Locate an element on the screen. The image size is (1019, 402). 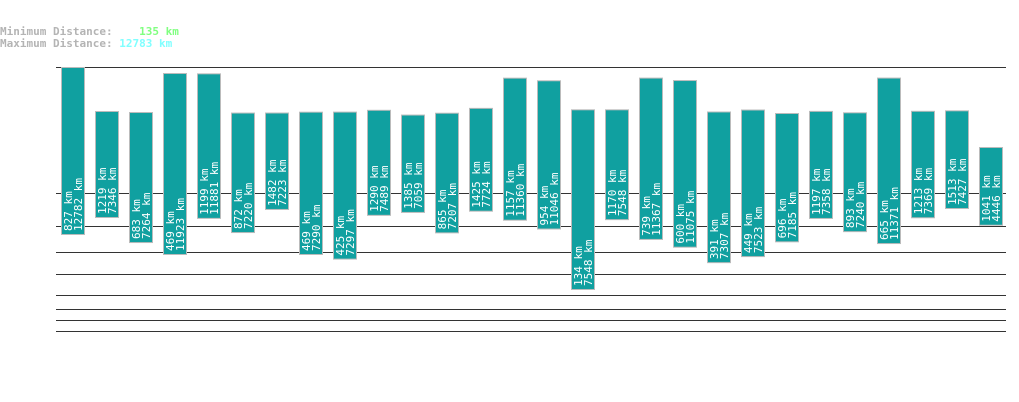
bar-min-label: 1385 km is located at coordinates (408, 185).